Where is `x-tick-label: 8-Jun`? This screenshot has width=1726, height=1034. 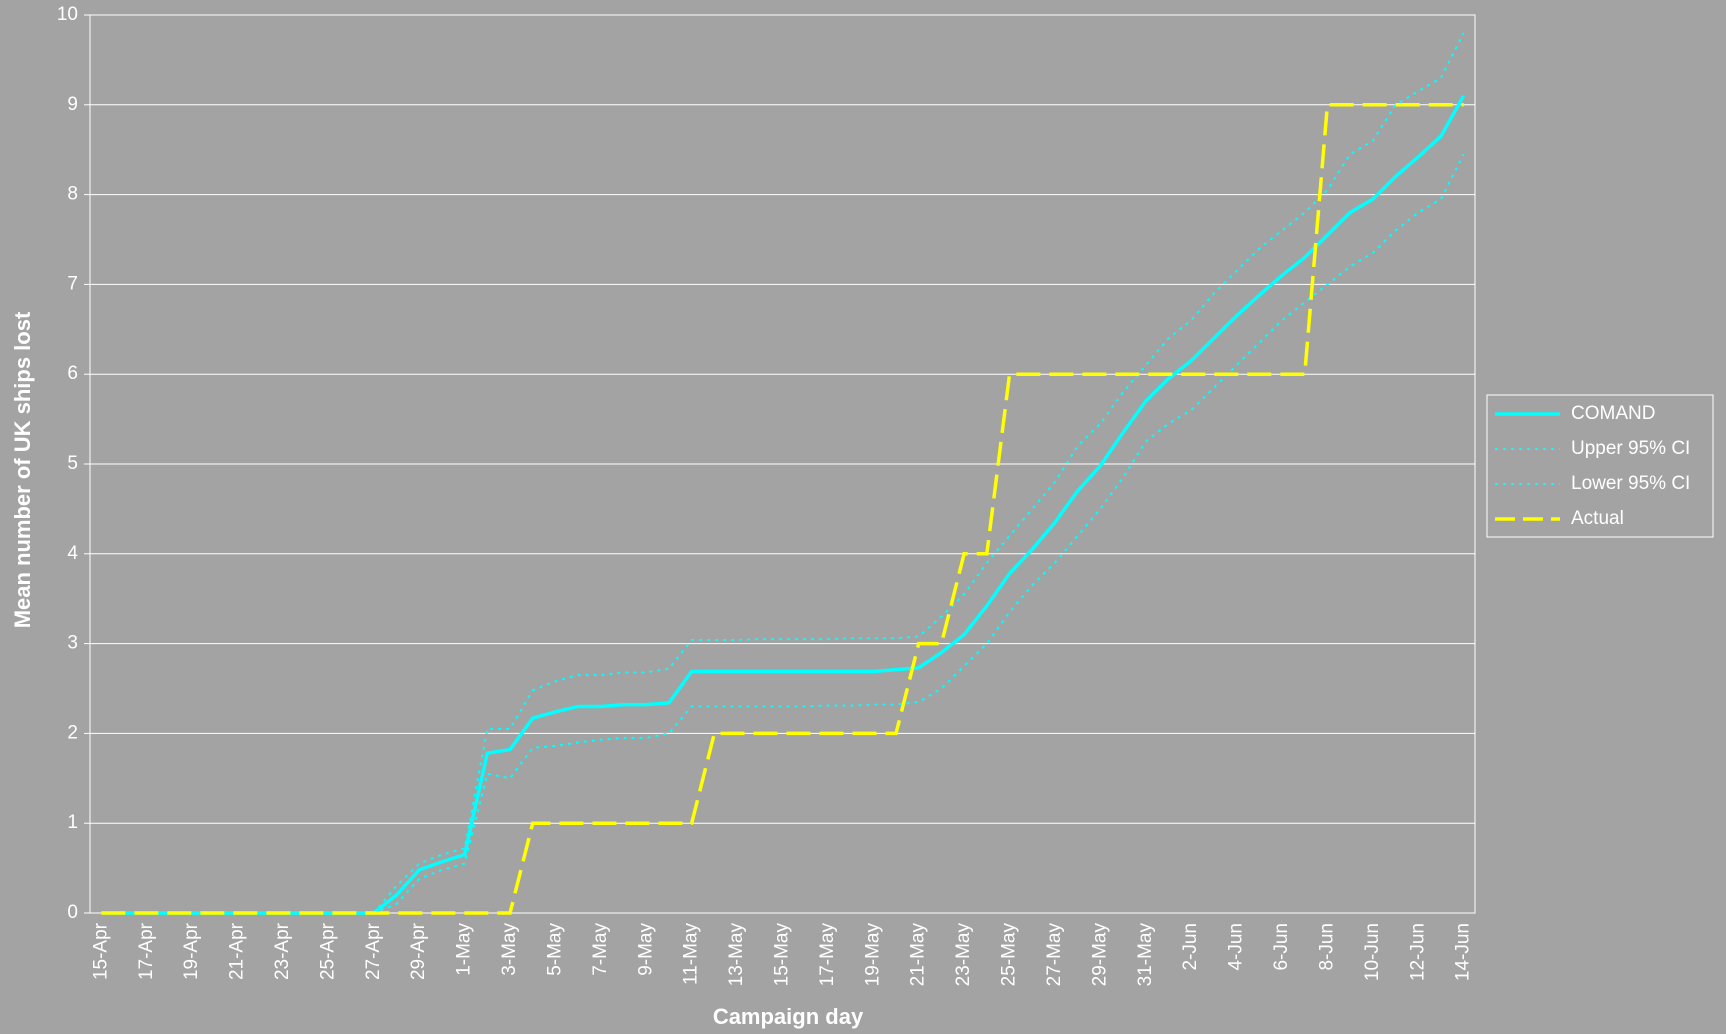
x-tick-label: 8-Jun is located at coordinates (1326, 947).